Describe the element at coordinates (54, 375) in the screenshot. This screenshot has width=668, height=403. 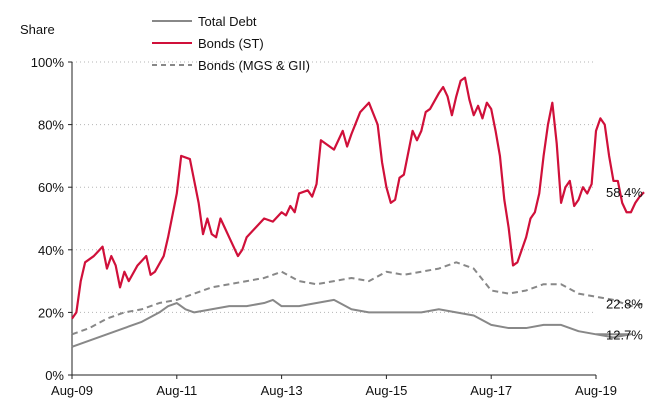
I see `y-tick-label: 0%` at that location.